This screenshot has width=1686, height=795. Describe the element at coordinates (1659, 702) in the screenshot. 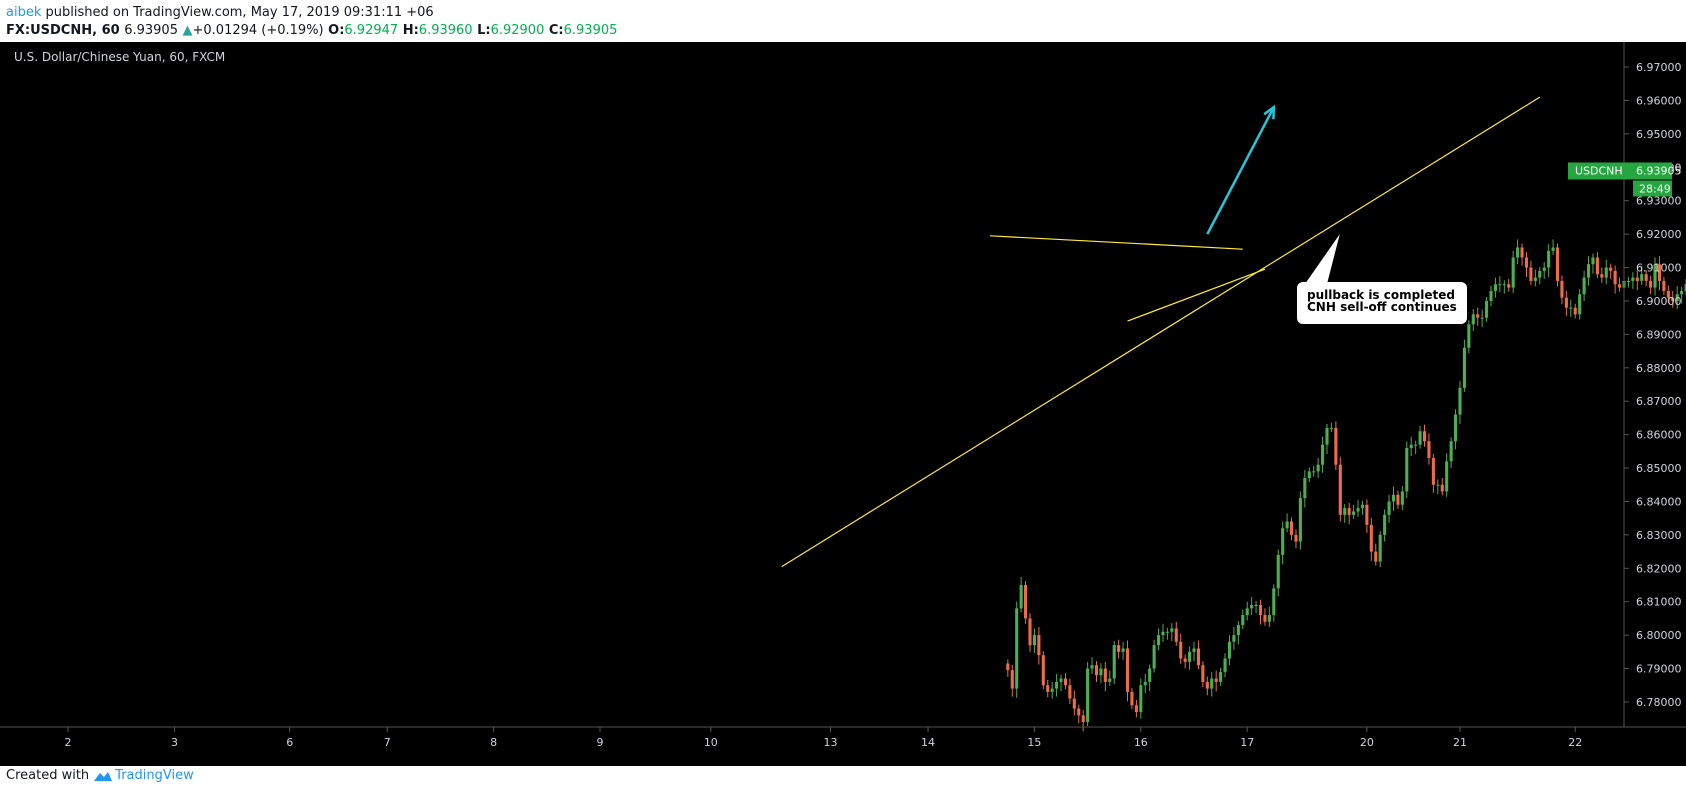

I see `price-tick-label: 6.78000` at that location.